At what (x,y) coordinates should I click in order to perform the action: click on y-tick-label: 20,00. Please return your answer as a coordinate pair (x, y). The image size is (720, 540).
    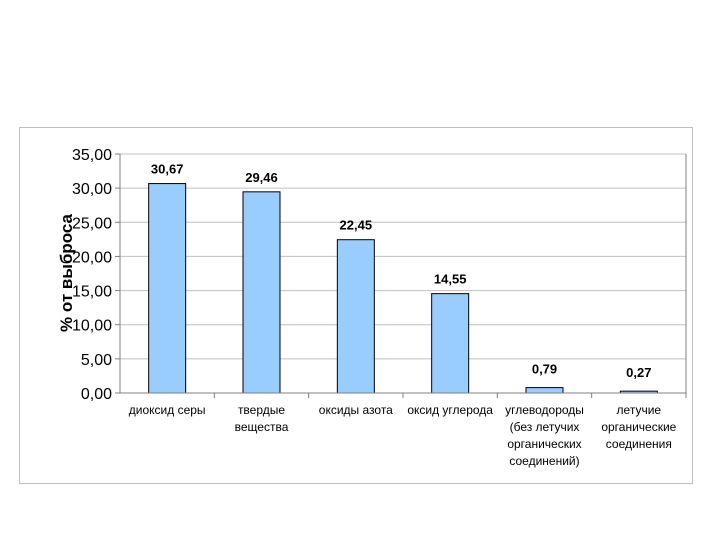
    Looking at the image, I should click on (92, 257).